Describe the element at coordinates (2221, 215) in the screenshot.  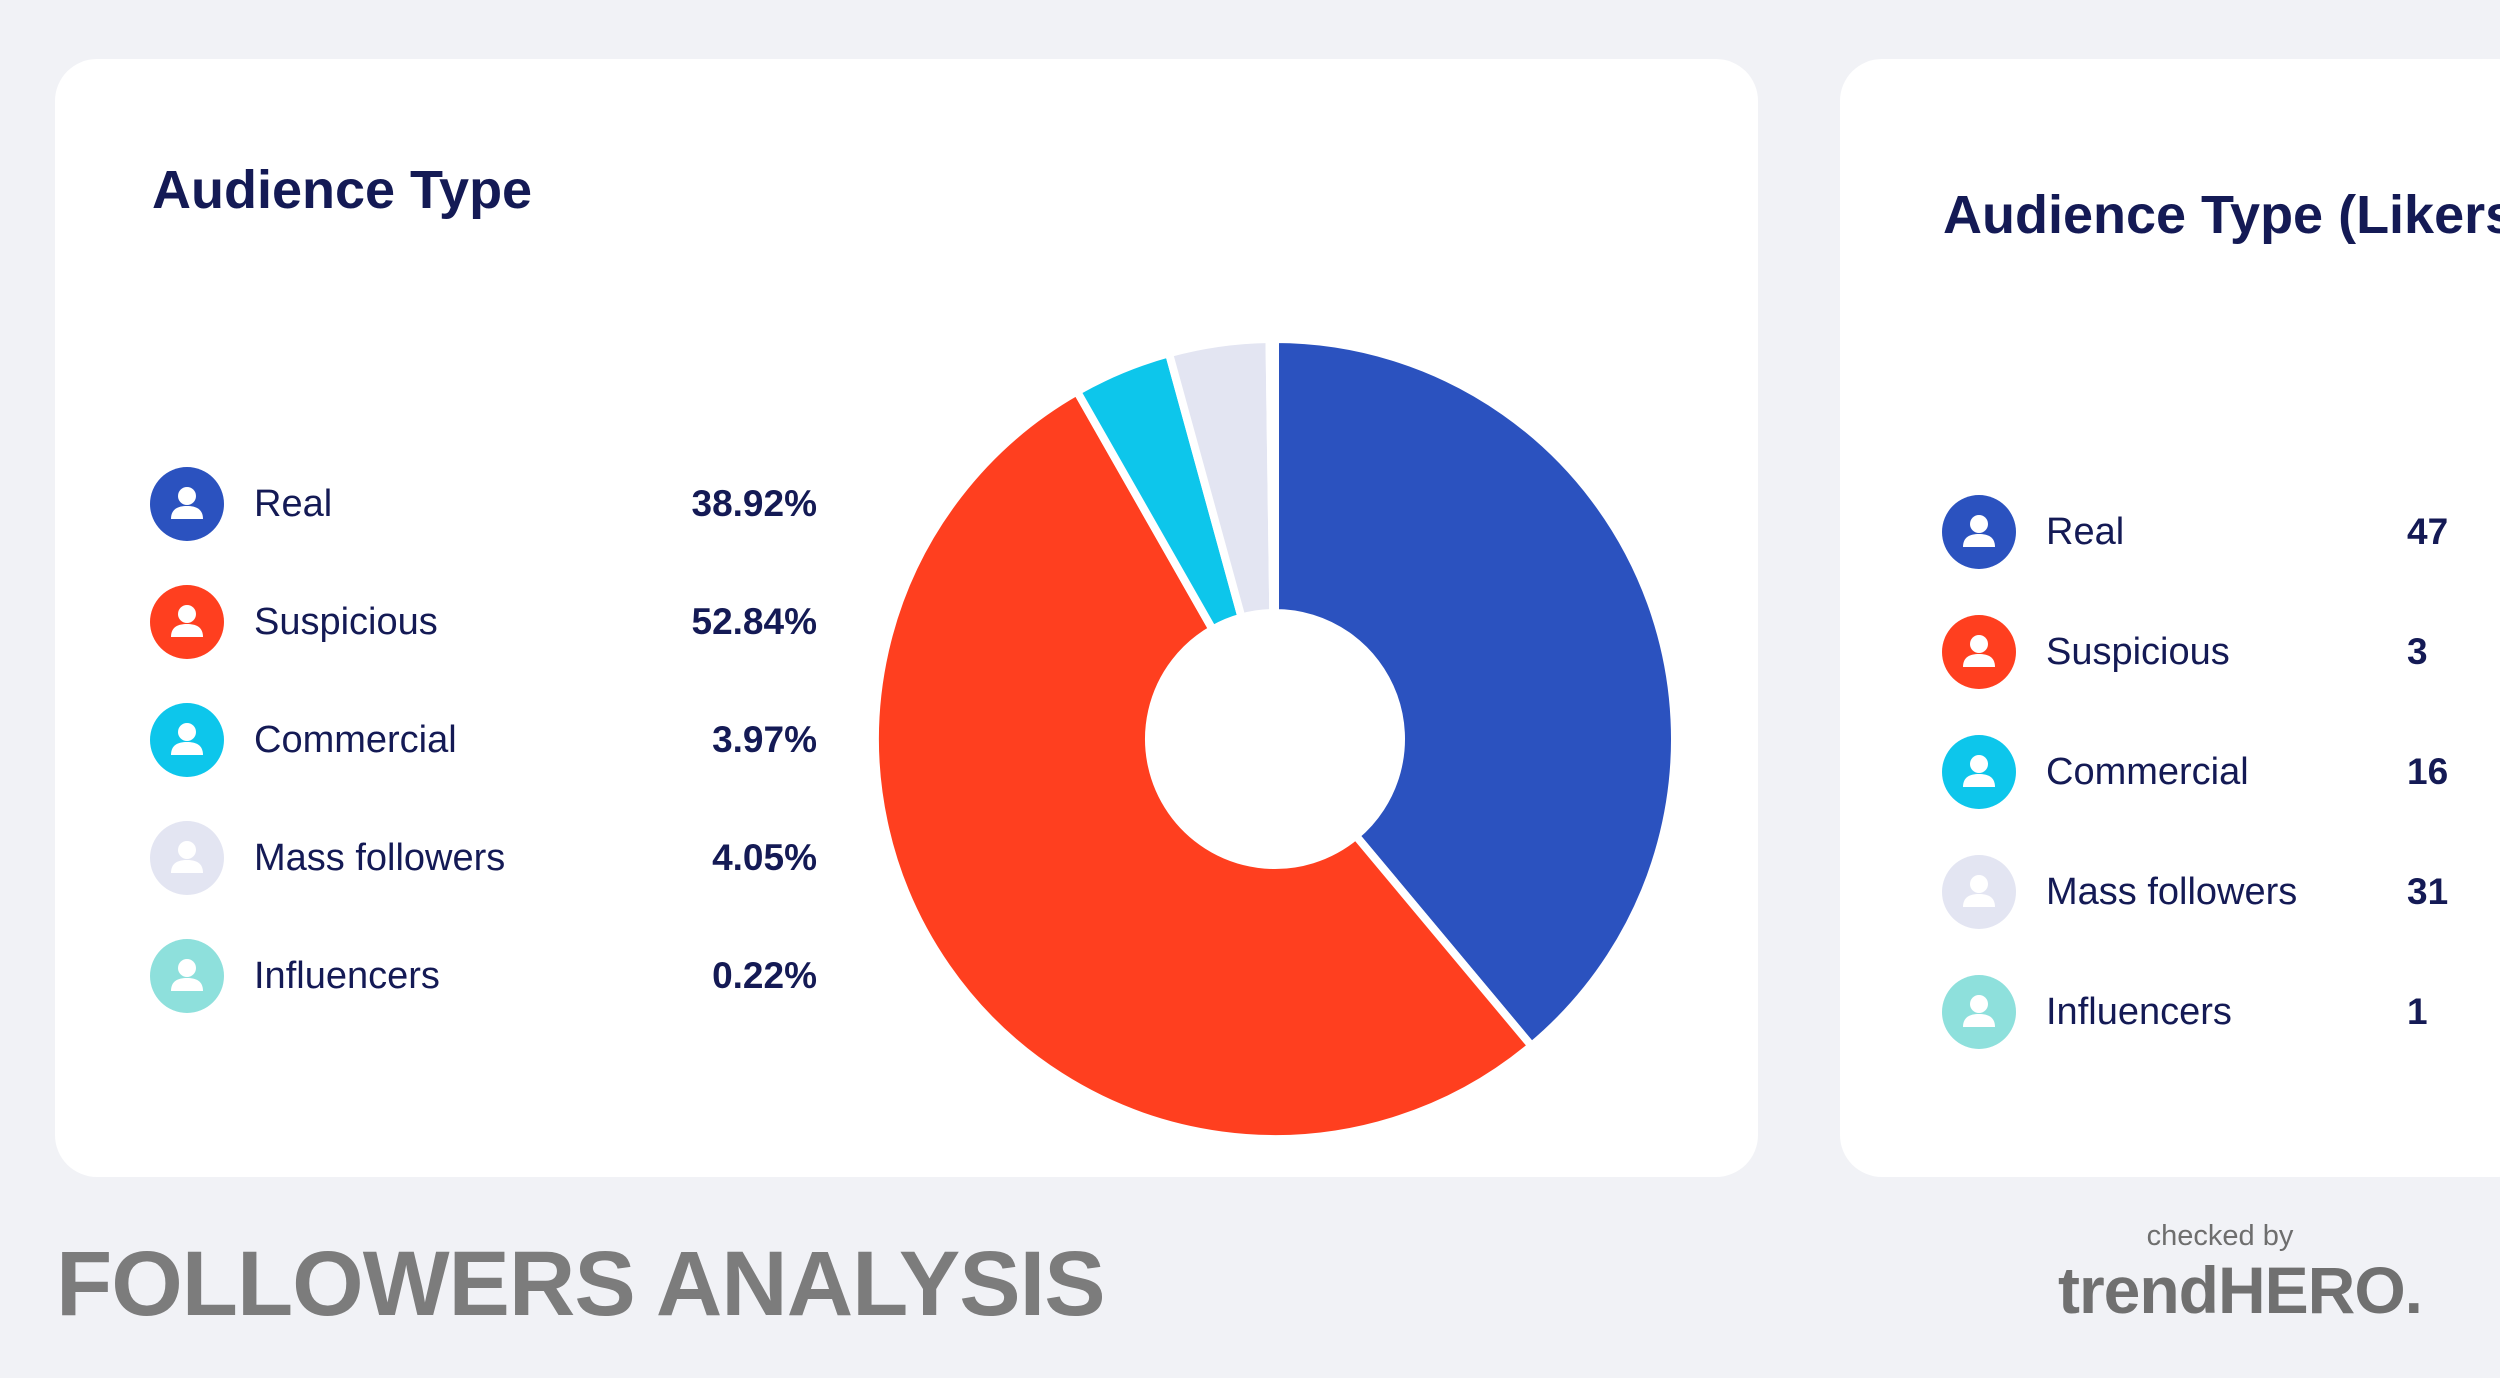
I see `audience-type-likers-title: Audience Type (Likers` at that location.